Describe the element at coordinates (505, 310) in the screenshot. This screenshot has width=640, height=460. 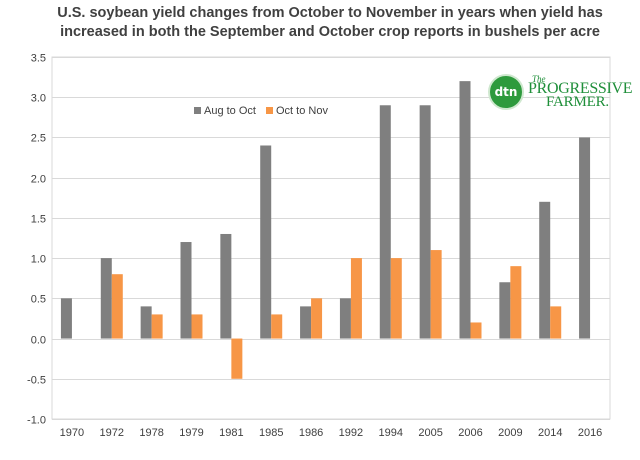
I see `bar-aug-to-oct-2009` at that location.